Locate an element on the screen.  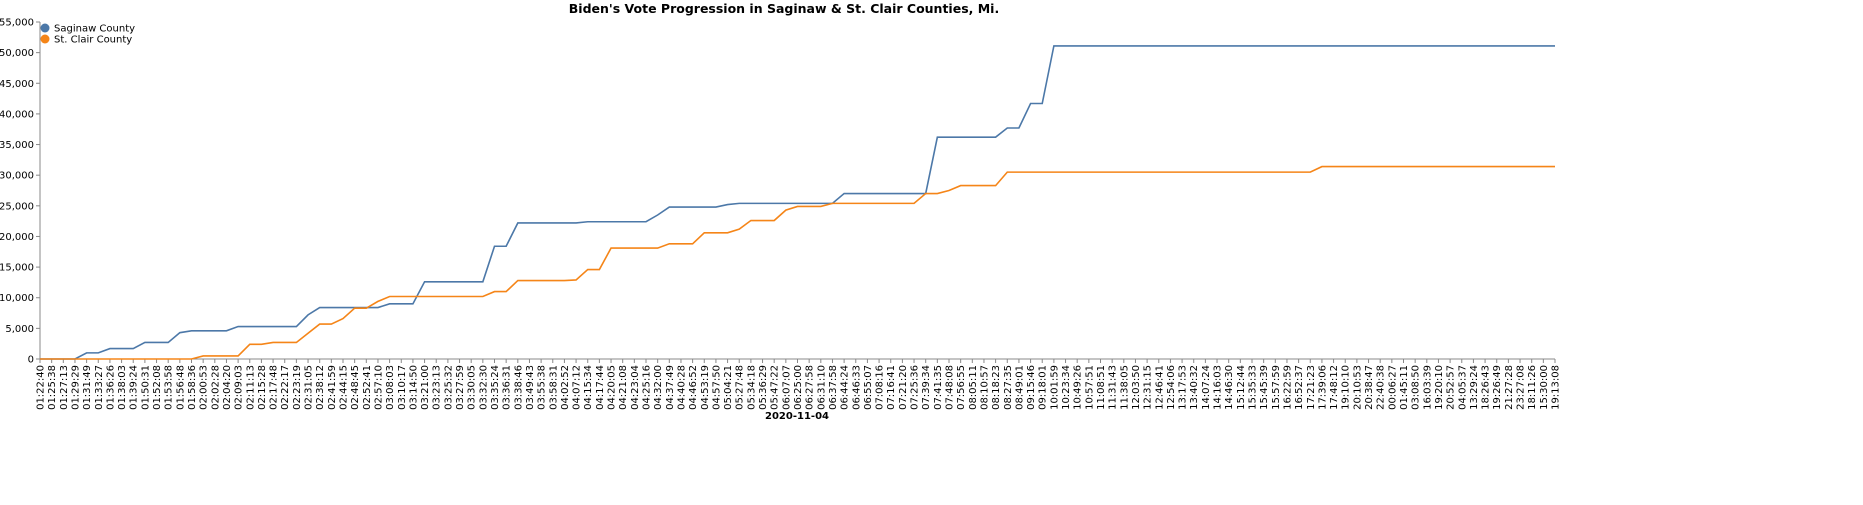
y-tick-label: 45,000 is located at coordinates (17, 84).